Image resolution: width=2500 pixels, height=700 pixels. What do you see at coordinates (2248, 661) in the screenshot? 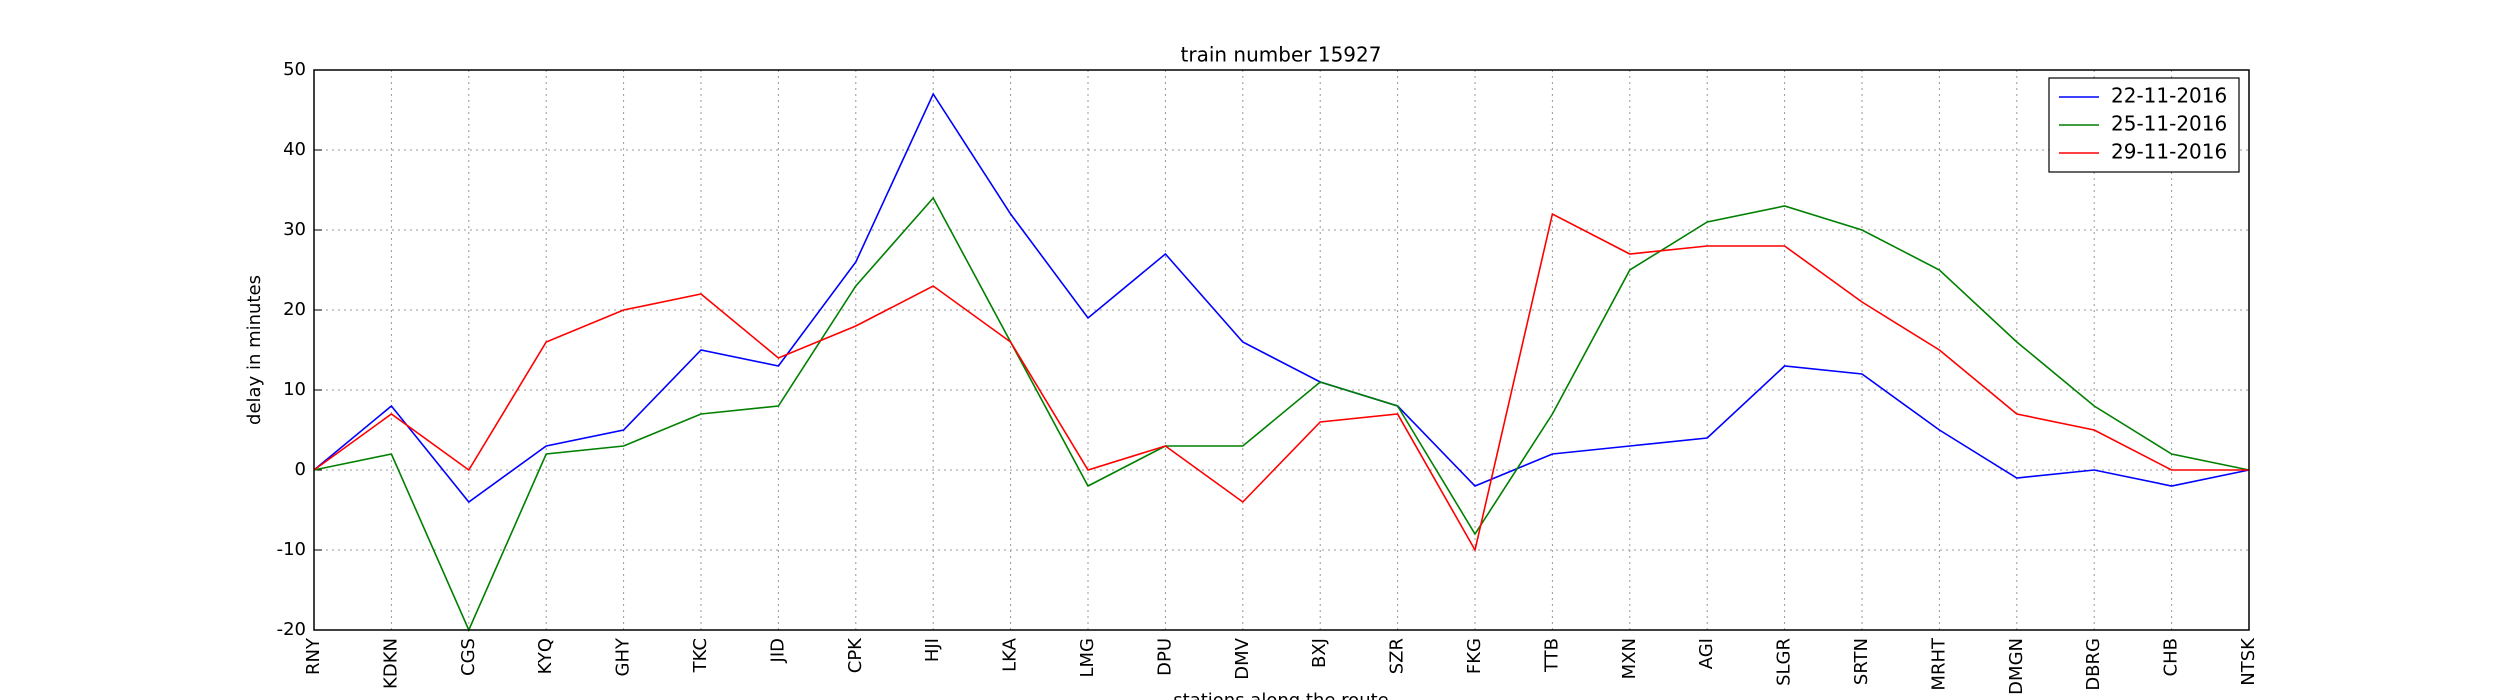
I see `x-tick-label: NTSK` at bounding box center [2248, 661].